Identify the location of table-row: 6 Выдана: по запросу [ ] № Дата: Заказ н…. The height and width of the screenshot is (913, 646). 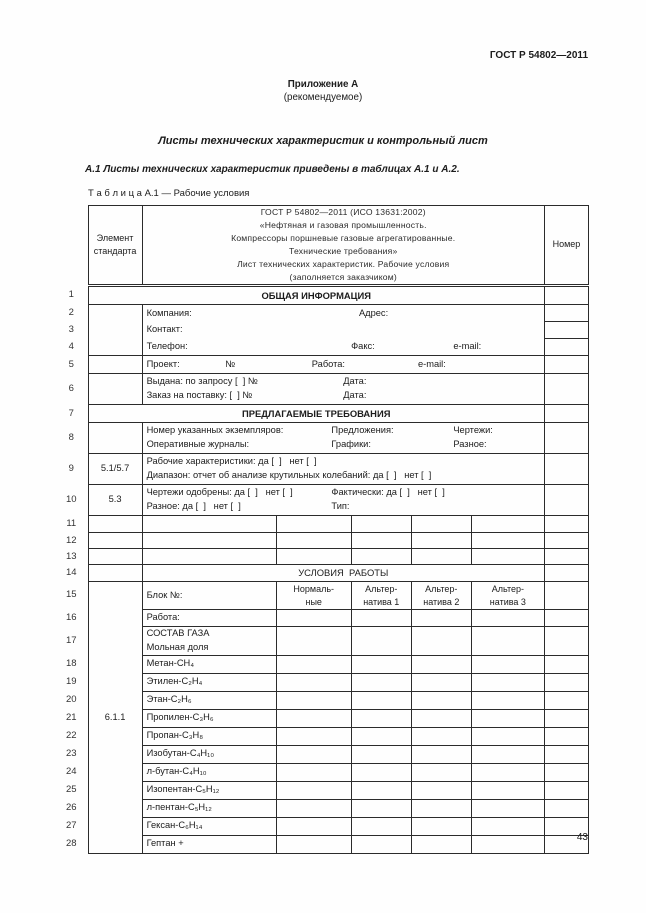
(322, 389).